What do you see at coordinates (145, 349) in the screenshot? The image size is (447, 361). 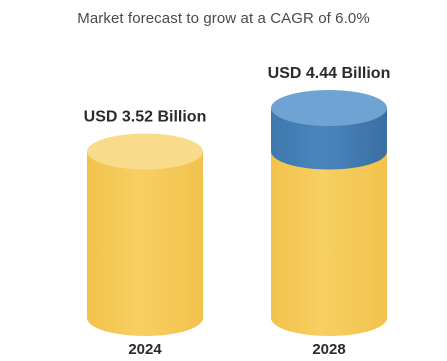 I see `category-label-2024: 2024` at bounding box center [145, 349].